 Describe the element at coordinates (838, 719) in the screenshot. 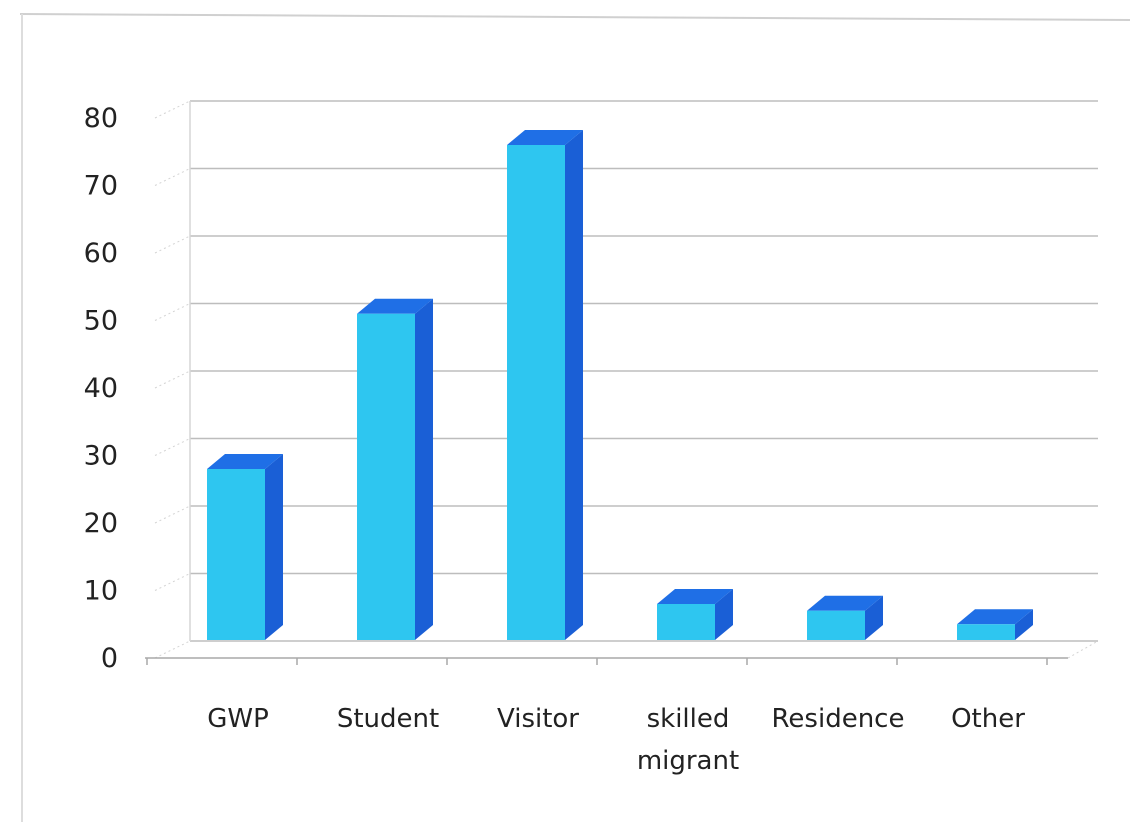

I see `x-category-label: Residence` at that location.